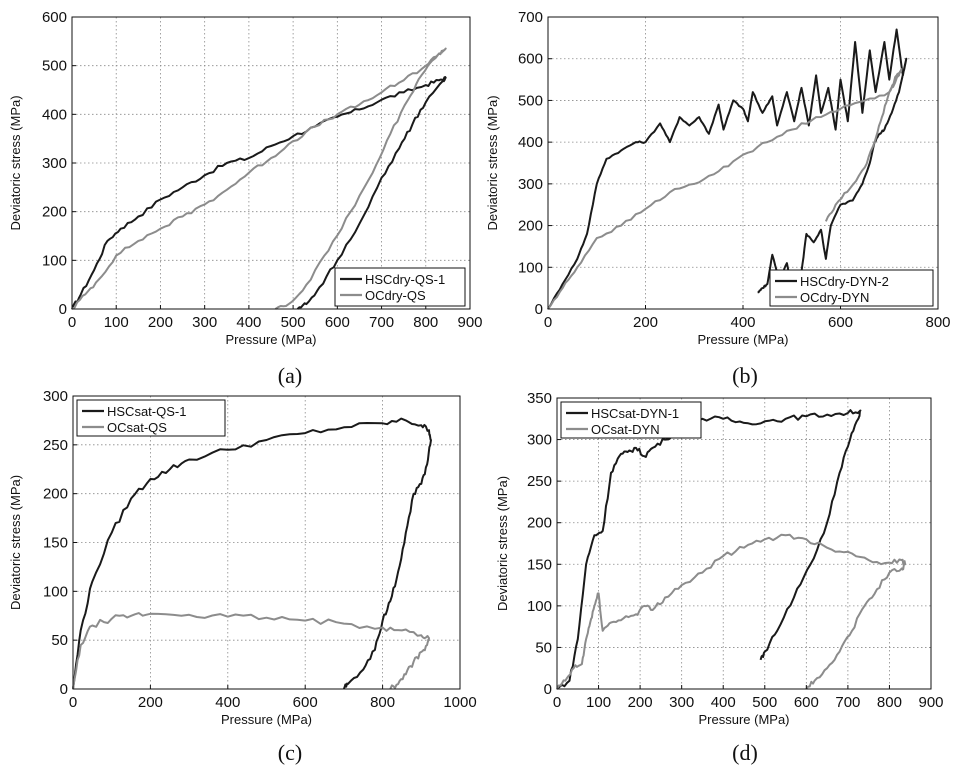 The image size is (967, 767). I want to click on panel-caption: (a), so click(290, 375).